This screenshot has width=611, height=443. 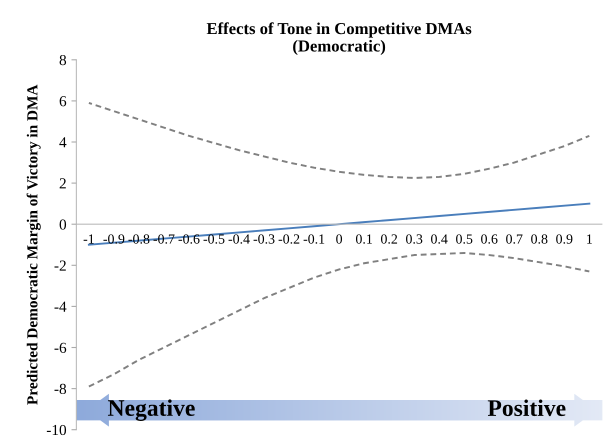 I want to click on y-tick-label: 4, so click(x=62, y=142).